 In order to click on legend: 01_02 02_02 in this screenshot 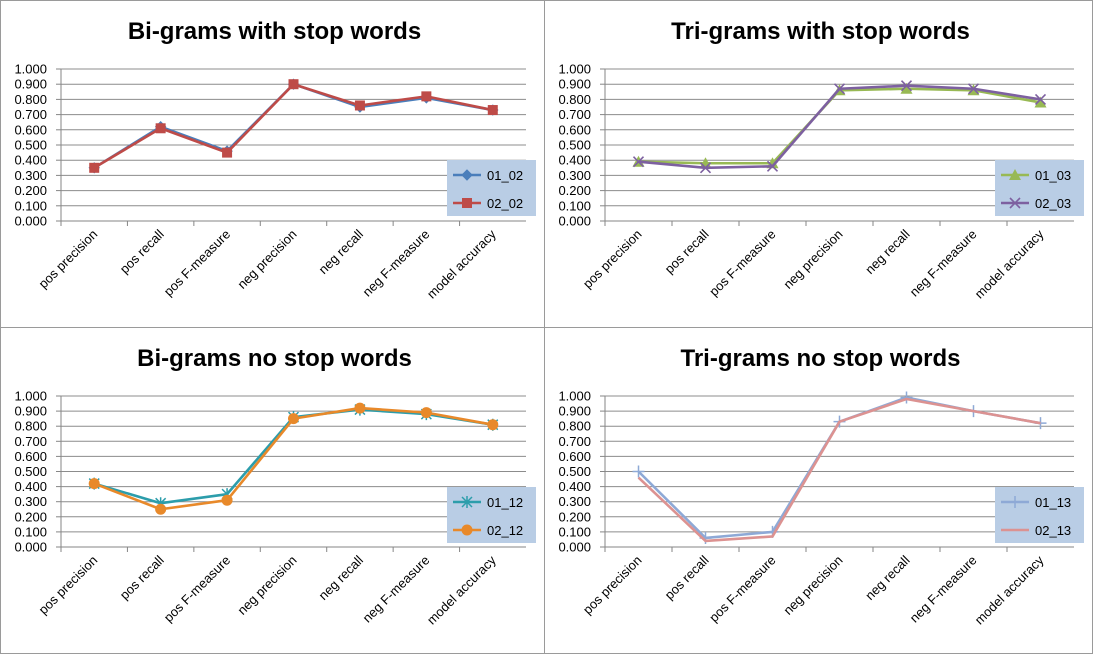, I will do `click(491, 188)`.